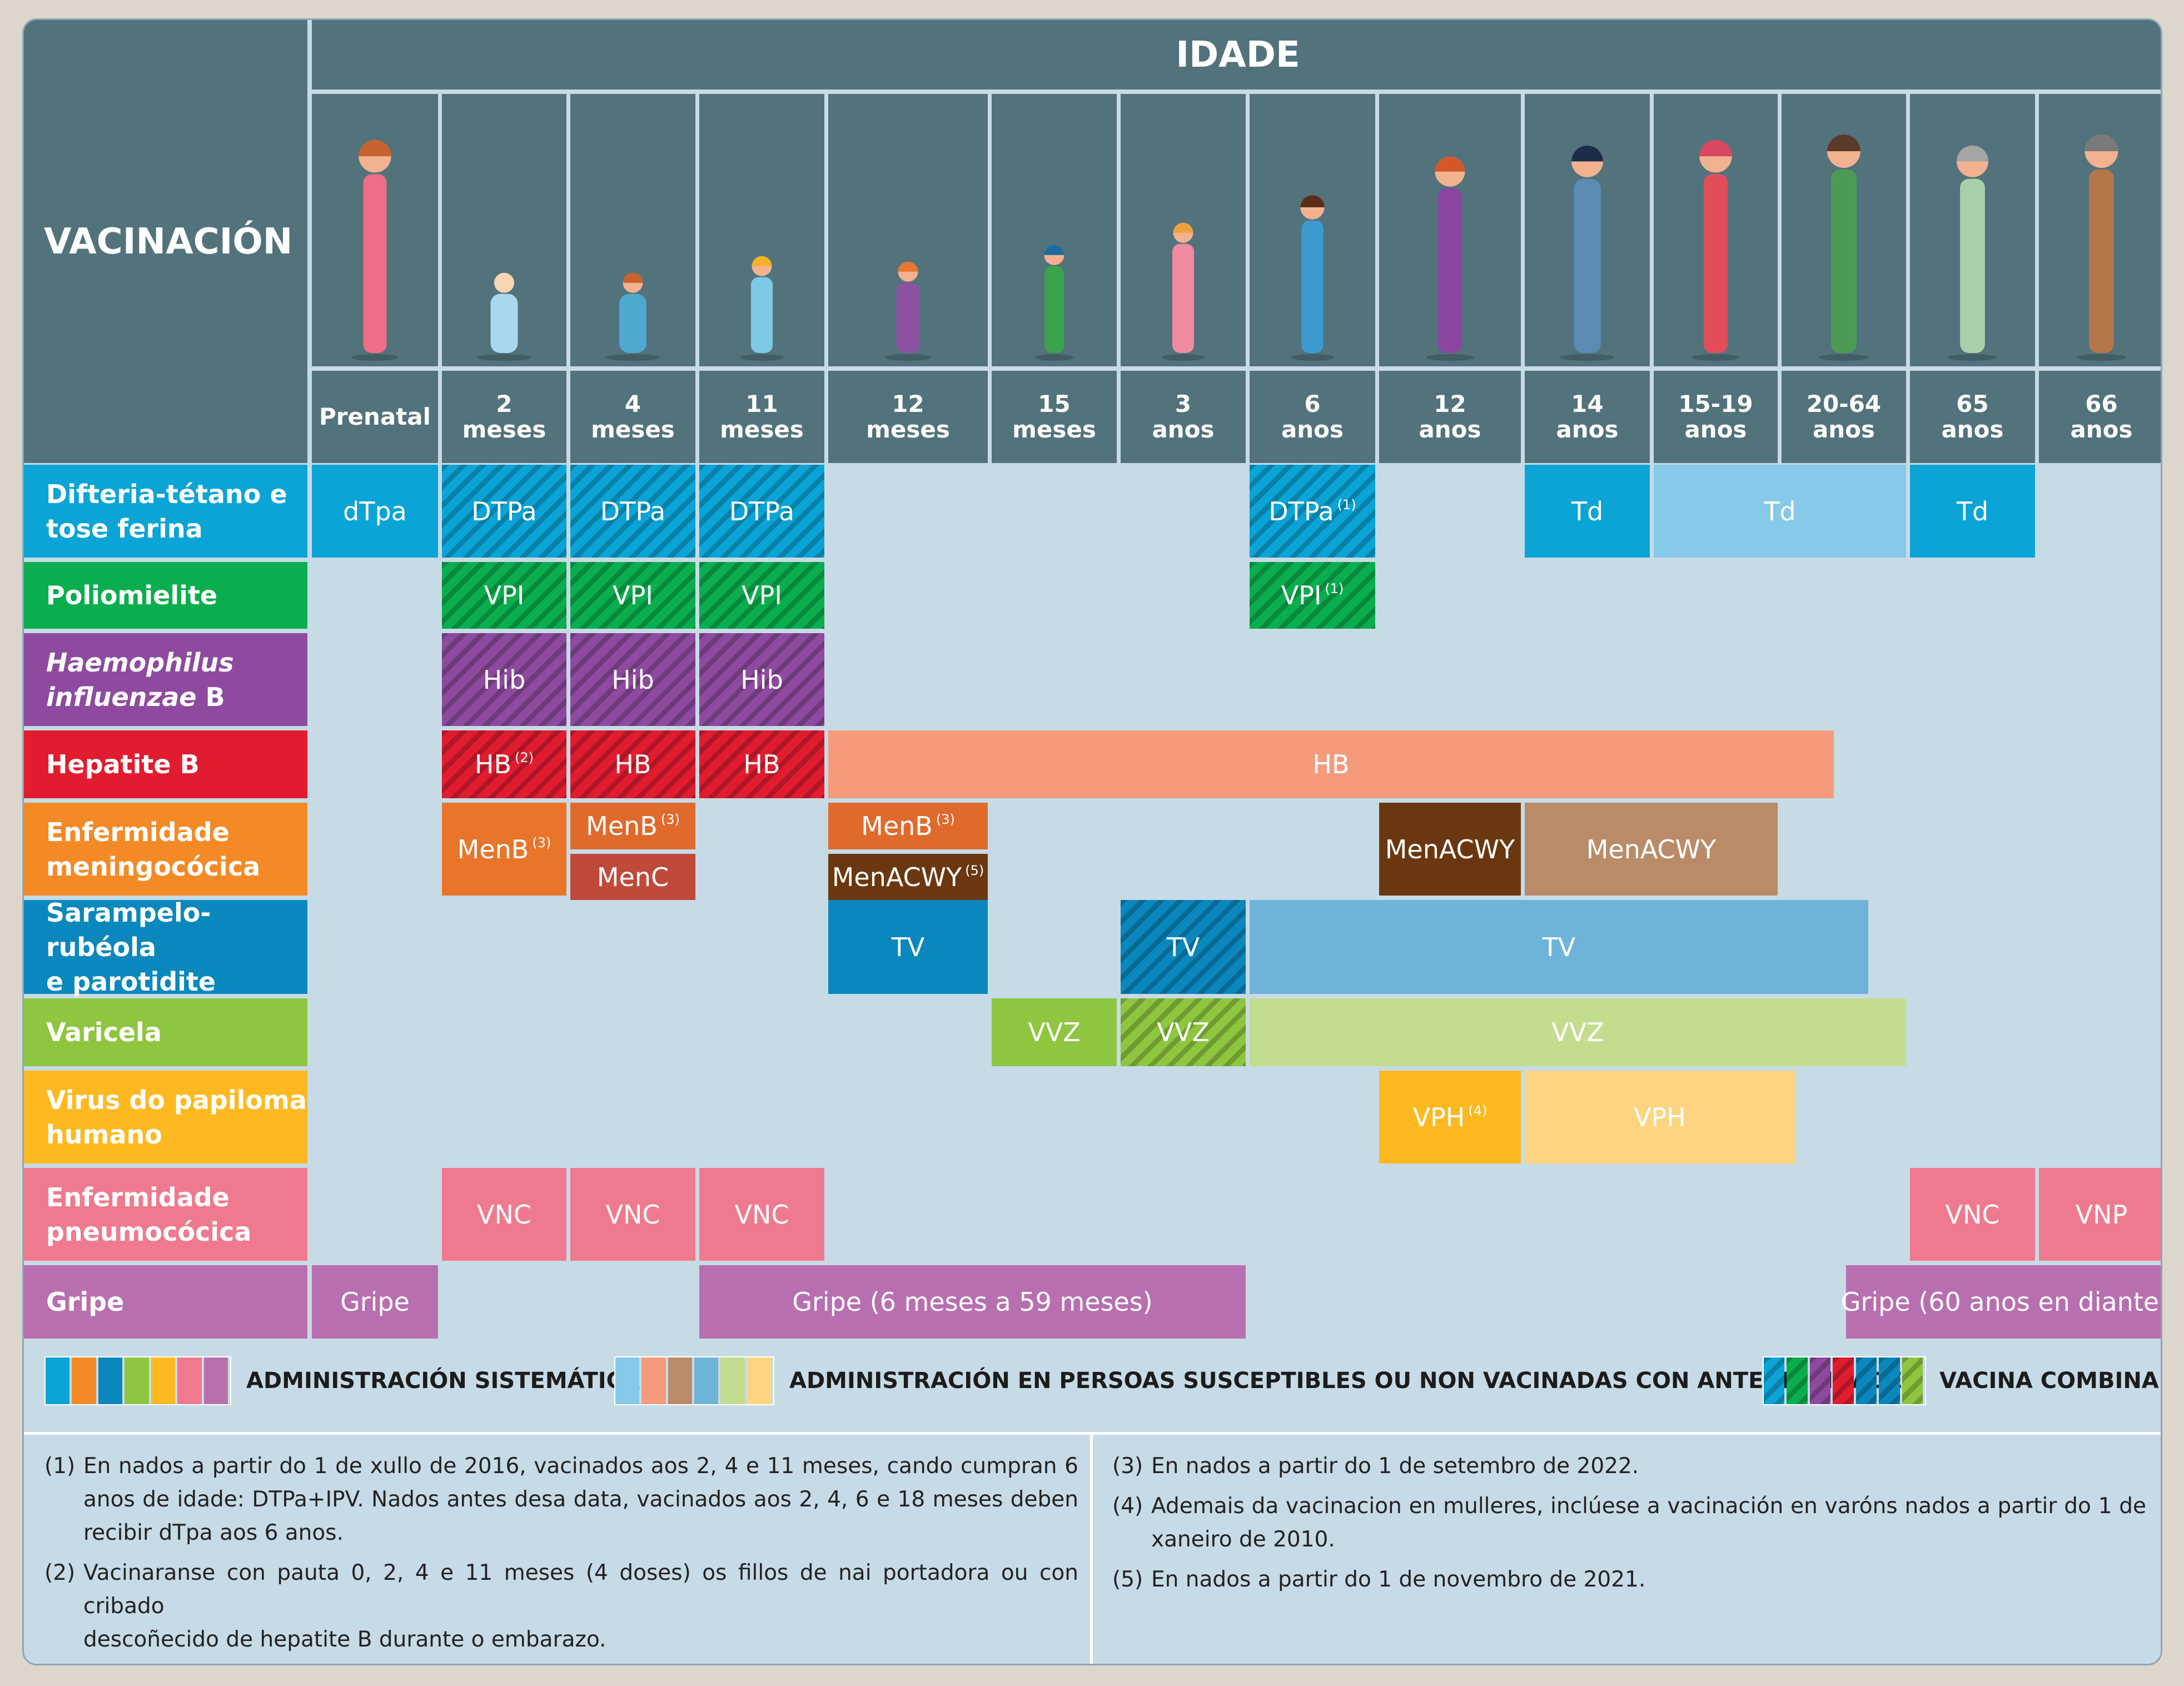 This screenshot has width=2184, height=1686. Describe the element at coordinates (1183, 291) in the screenshot. I see `girl-pink-dress-figure` at that location.